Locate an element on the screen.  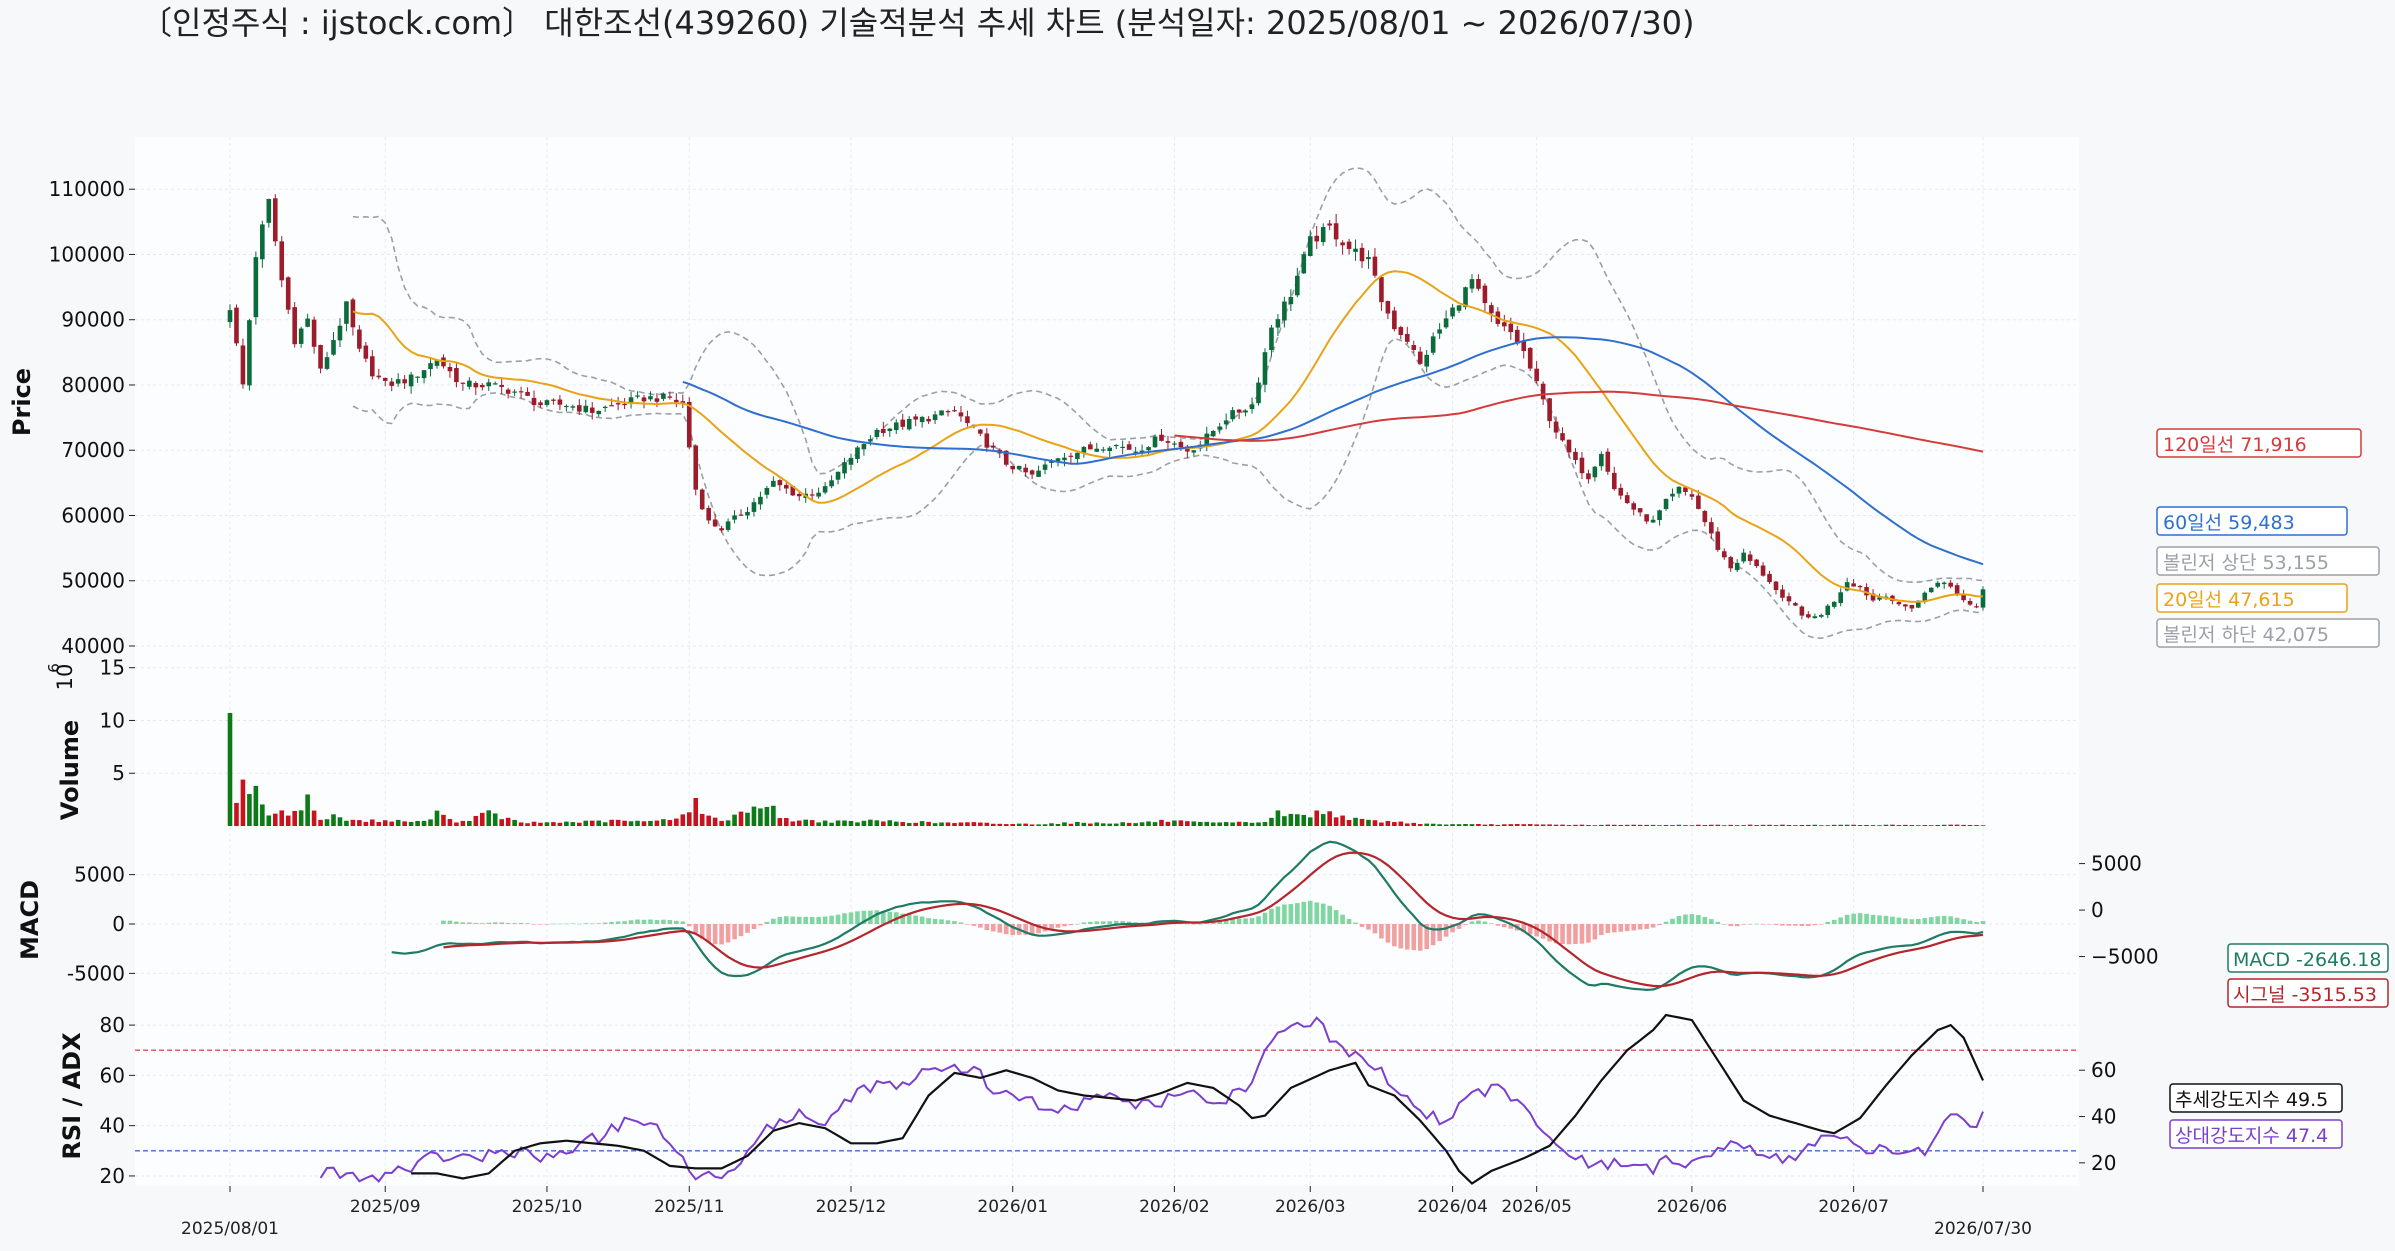
macd-layer is located at coordinates (1188, 916).